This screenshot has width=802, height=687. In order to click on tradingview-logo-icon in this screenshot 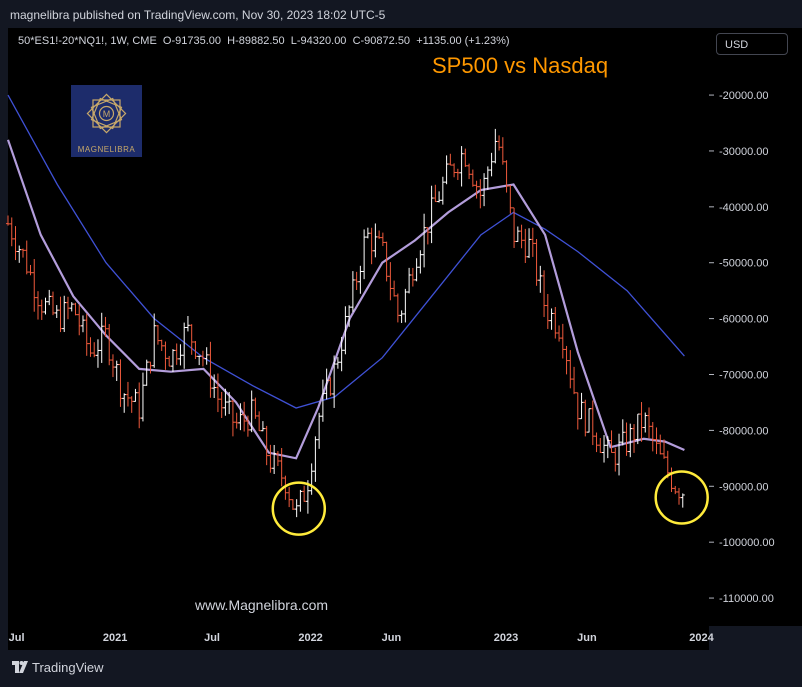, I will do `click(20, 667)`.